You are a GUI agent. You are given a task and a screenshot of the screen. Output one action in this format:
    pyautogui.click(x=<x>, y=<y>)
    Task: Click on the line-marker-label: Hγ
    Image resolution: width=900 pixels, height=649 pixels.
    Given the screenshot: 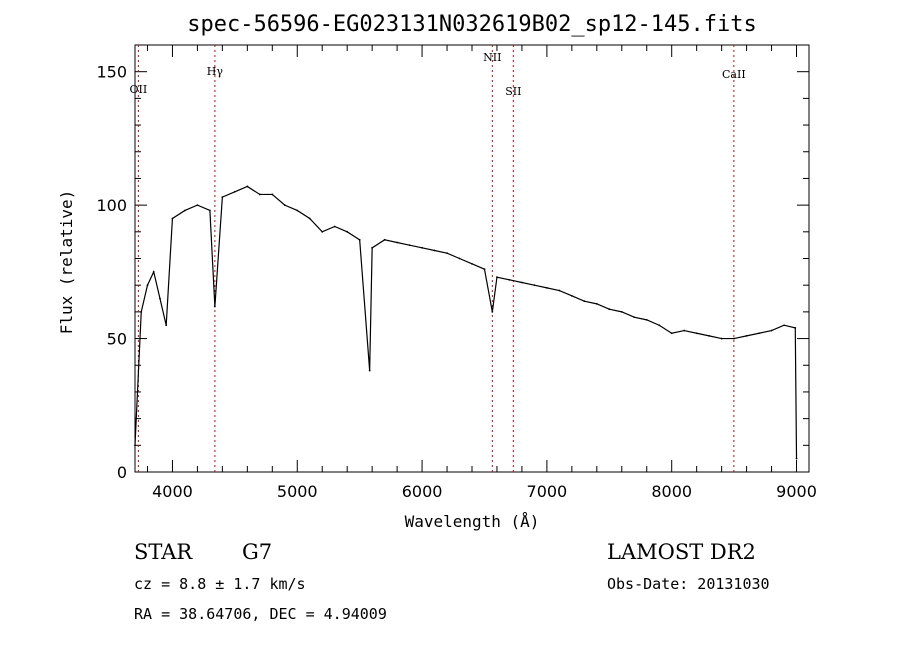 What is the action you would take?
    pyautogui.click(x=215, y=71)
    